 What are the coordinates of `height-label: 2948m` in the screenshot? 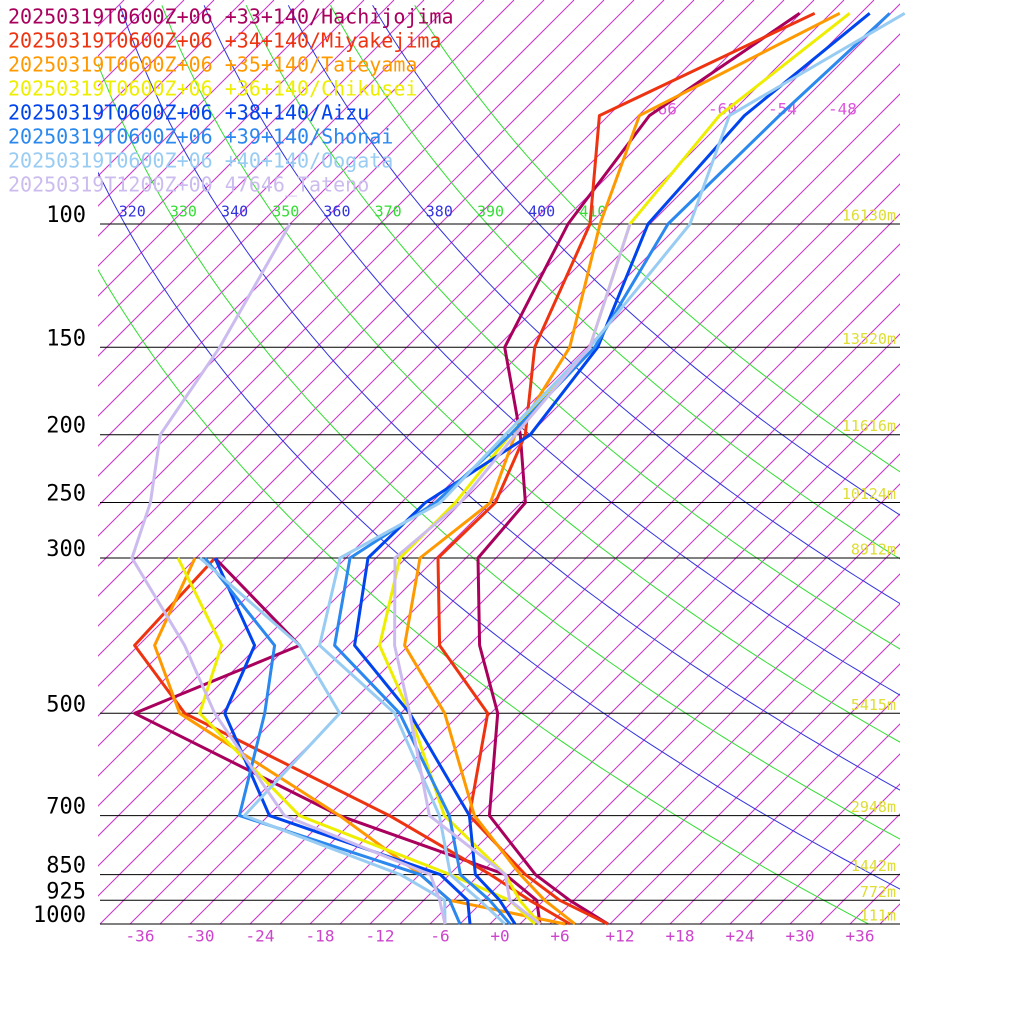 It's located at (873, 807).